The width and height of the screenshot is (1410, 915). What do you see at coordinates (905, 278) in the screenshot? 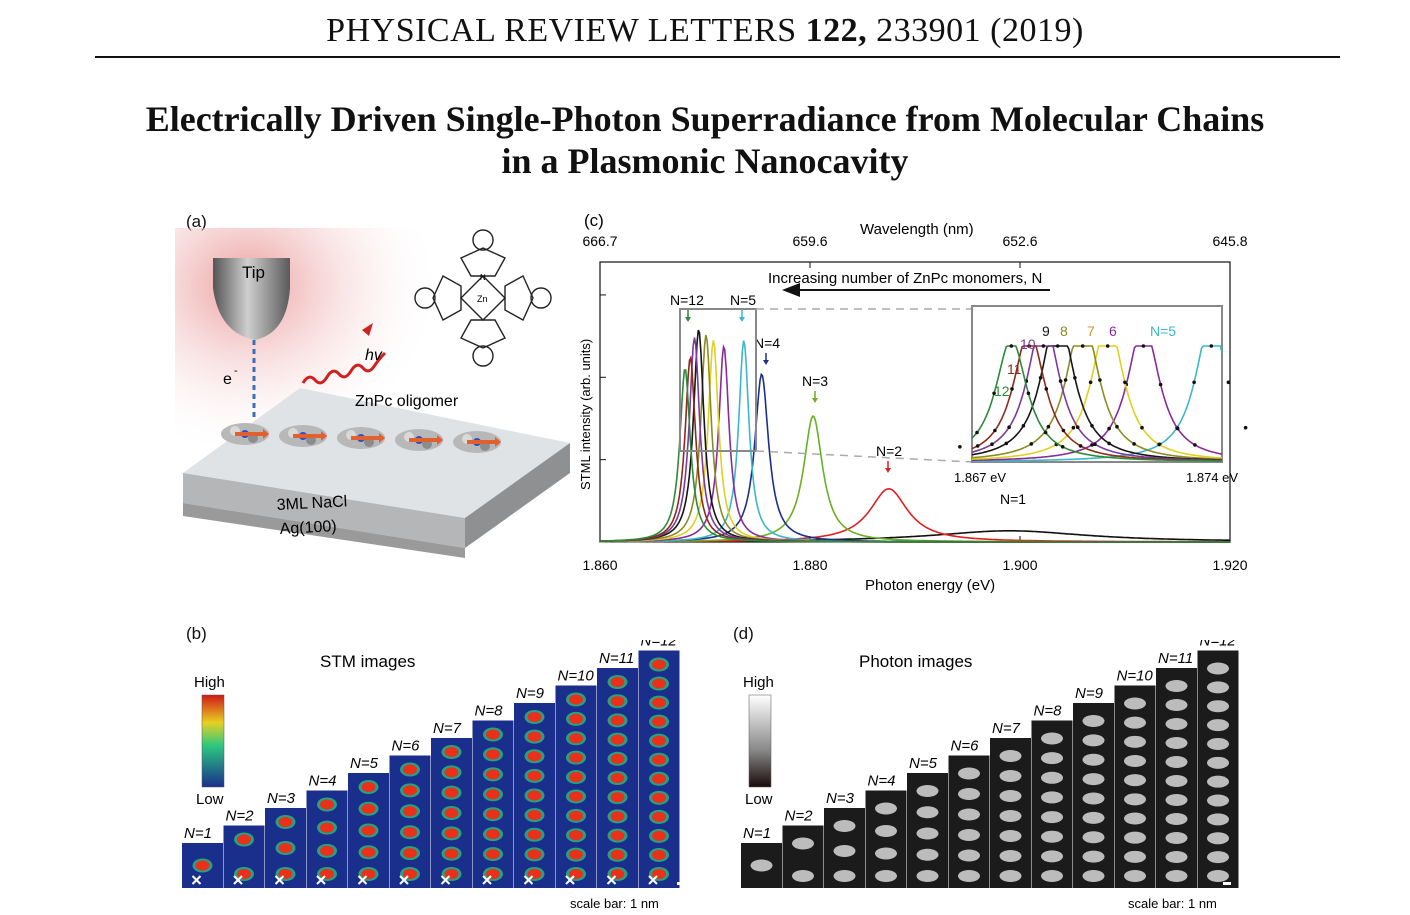
I see `trend-annotation: Increasing number of ZnPc monomers, N` at bounding box center [905, 278].